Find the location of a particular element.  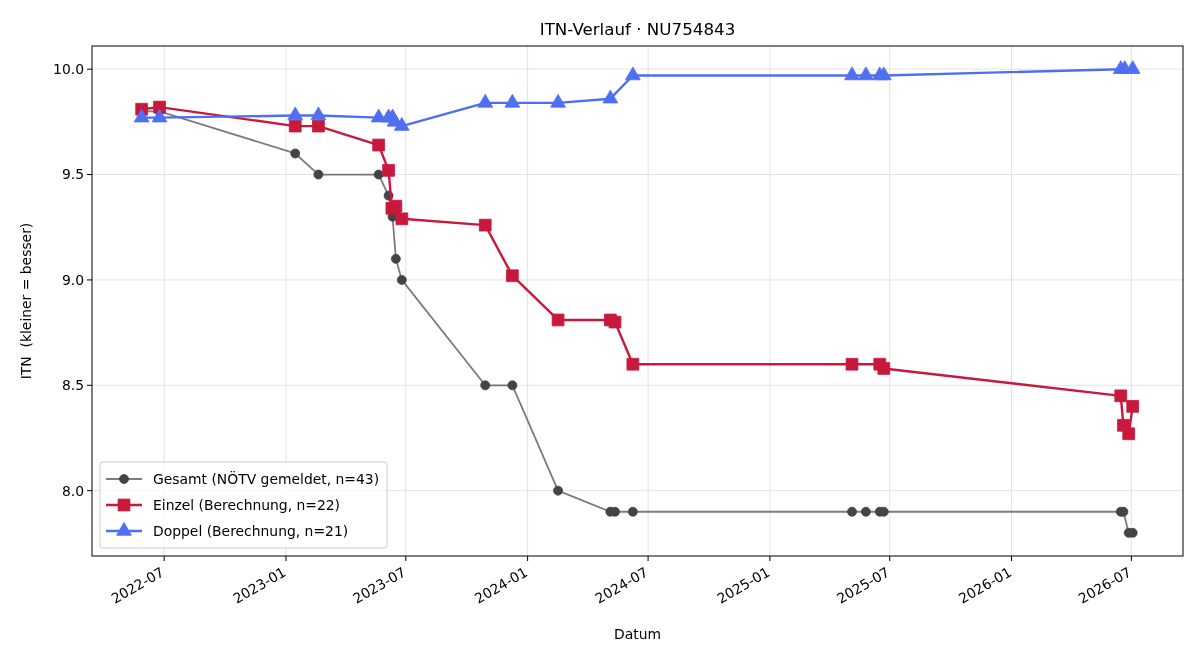

y-axis-title: ITN (kleiner = besser) is located at coordinates (26, 301).